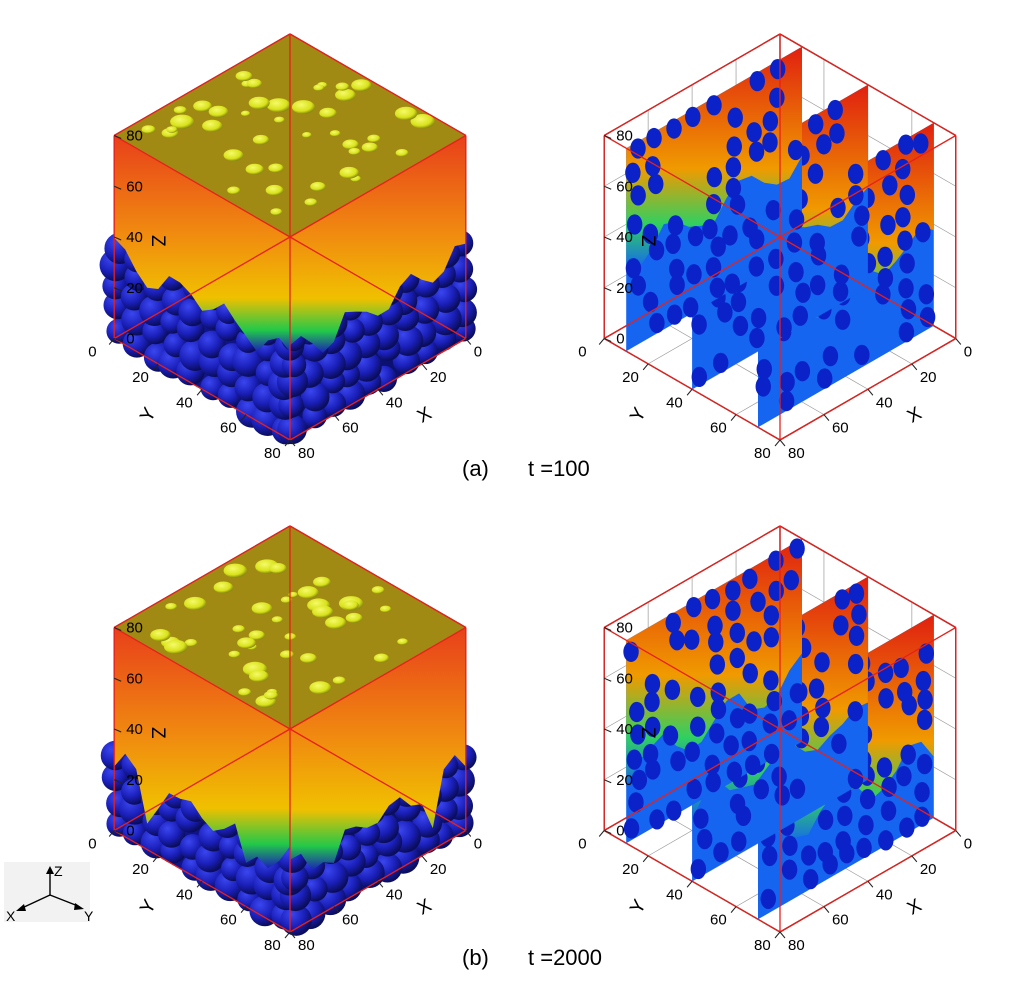 Image resolution: width=1024 pixels, height=986 pixels. I want to click on panel-a-slice-x-tick-label: 20, so click(928, 377).